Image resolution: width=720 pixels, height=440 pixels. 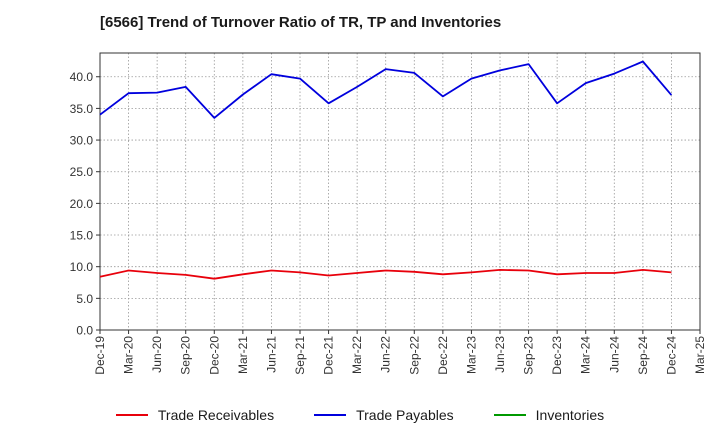 I want to click on x-tick-label: Mar-21, so click(x=243, y=355).